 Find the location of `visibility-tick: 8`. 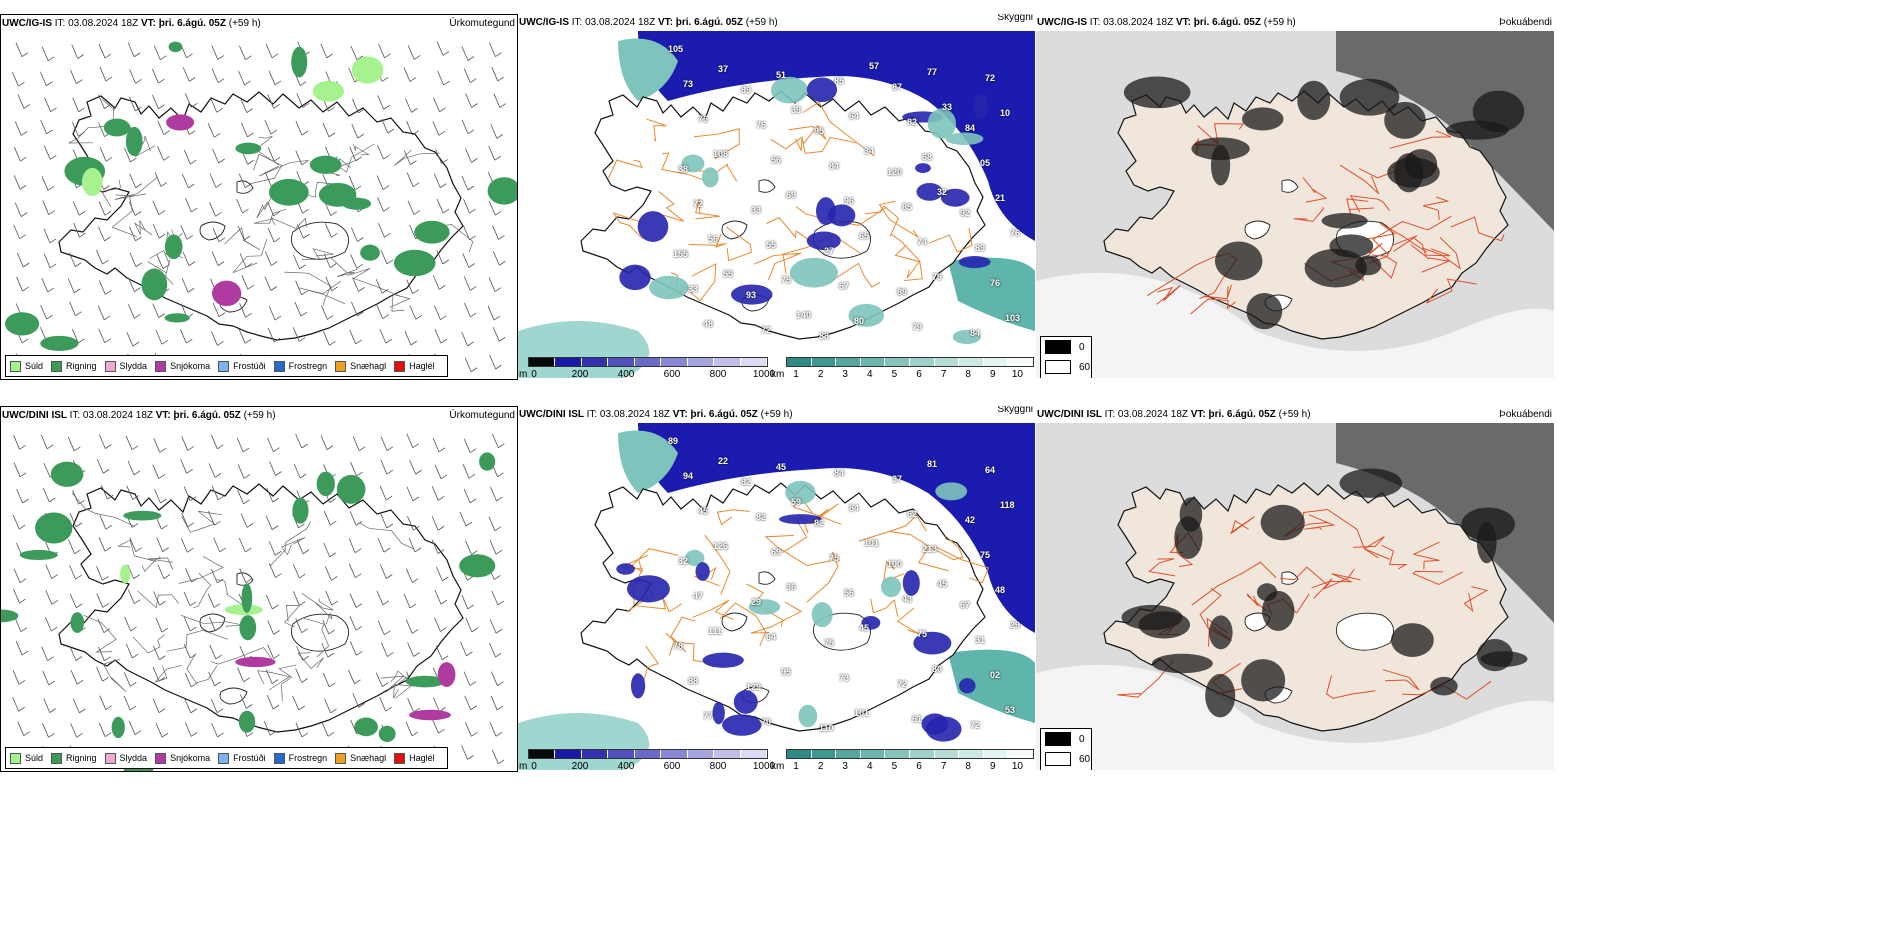

visibility-tick: 8 is located at coordinates (968, 373).